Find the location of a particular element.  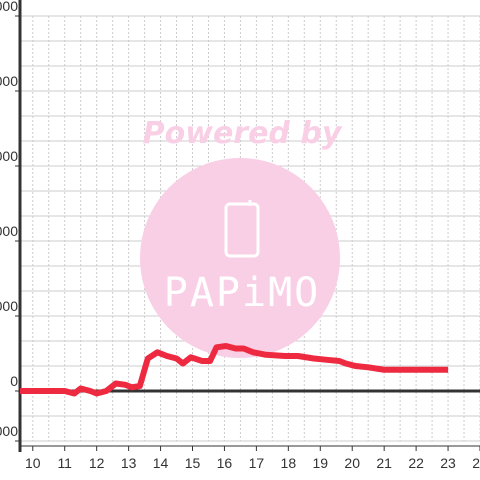

y-tick-label: 0 is located at coordinates (14, 381).